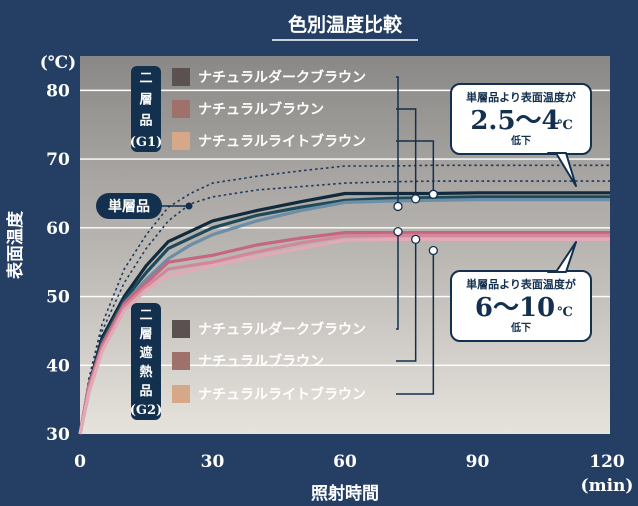 The height and width of the screenshot is (506, 638). Describe the element at coordinates (58, 63) in the screenshot. I see `y-axis-unit: (℃)` at that location.